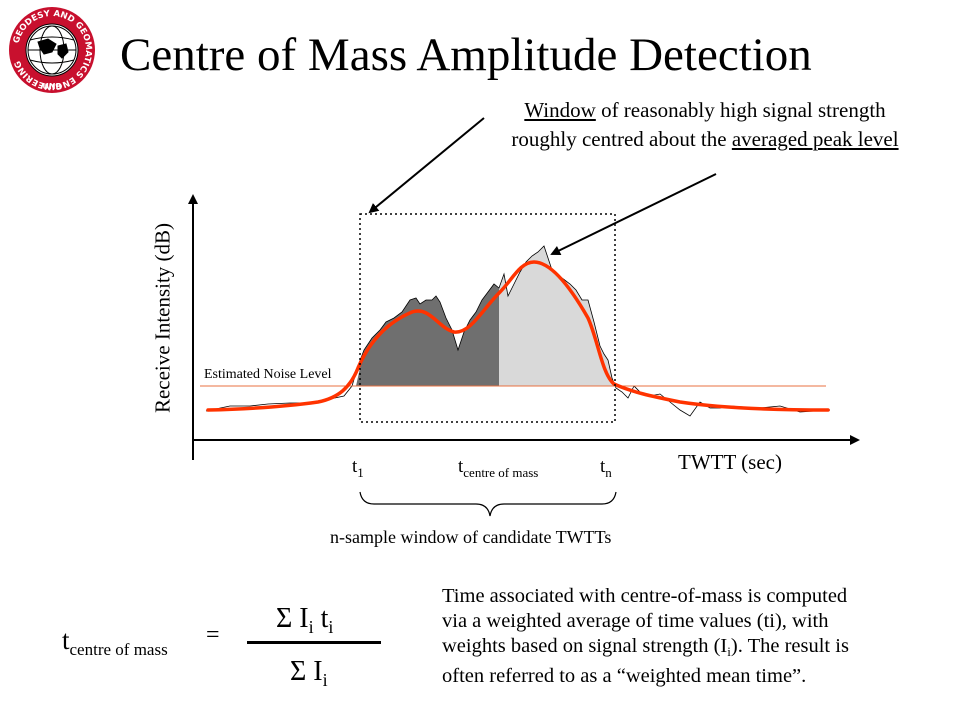 The height and width of the screenshot is (720, 960). Describe the element at coordinates (633, 214) in the screenshot. I see `arrow-to-peak` at that location.